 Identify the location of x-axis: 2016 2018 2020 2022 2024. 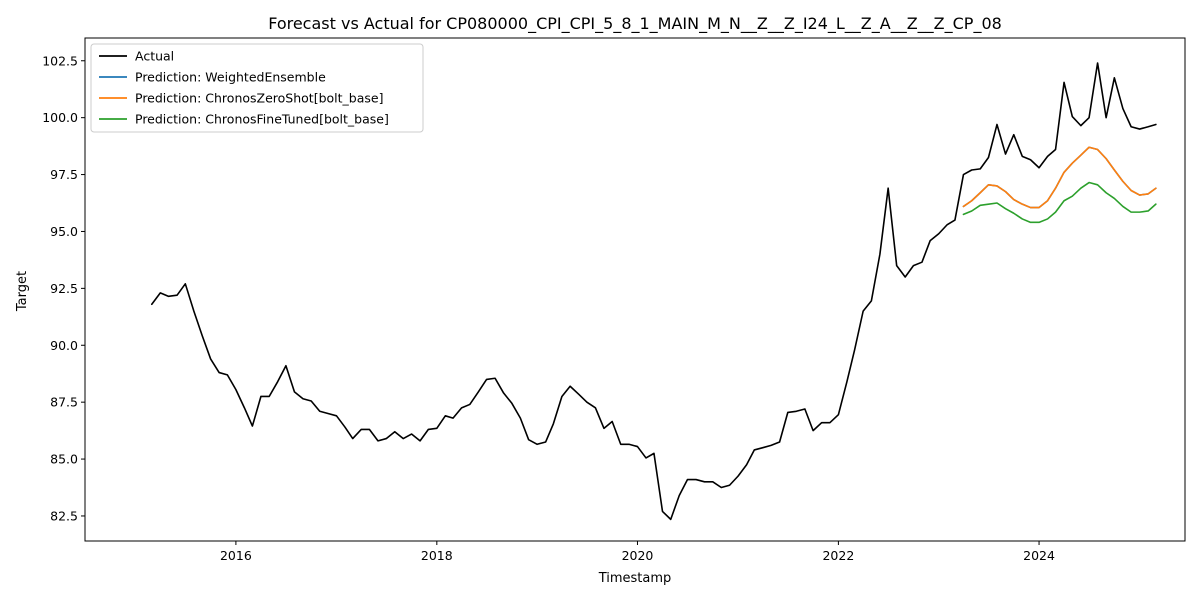
(637, 552).